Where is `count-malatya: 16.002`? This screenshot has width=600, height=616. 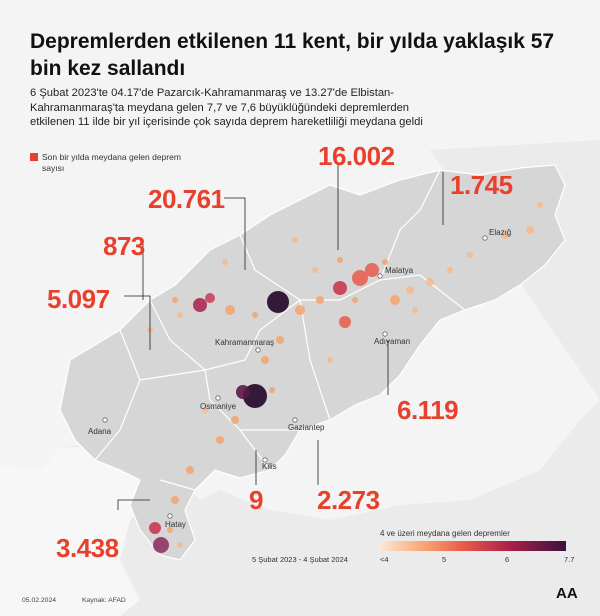
count-malatya: 16.002 is located at coordinates (356, 156).